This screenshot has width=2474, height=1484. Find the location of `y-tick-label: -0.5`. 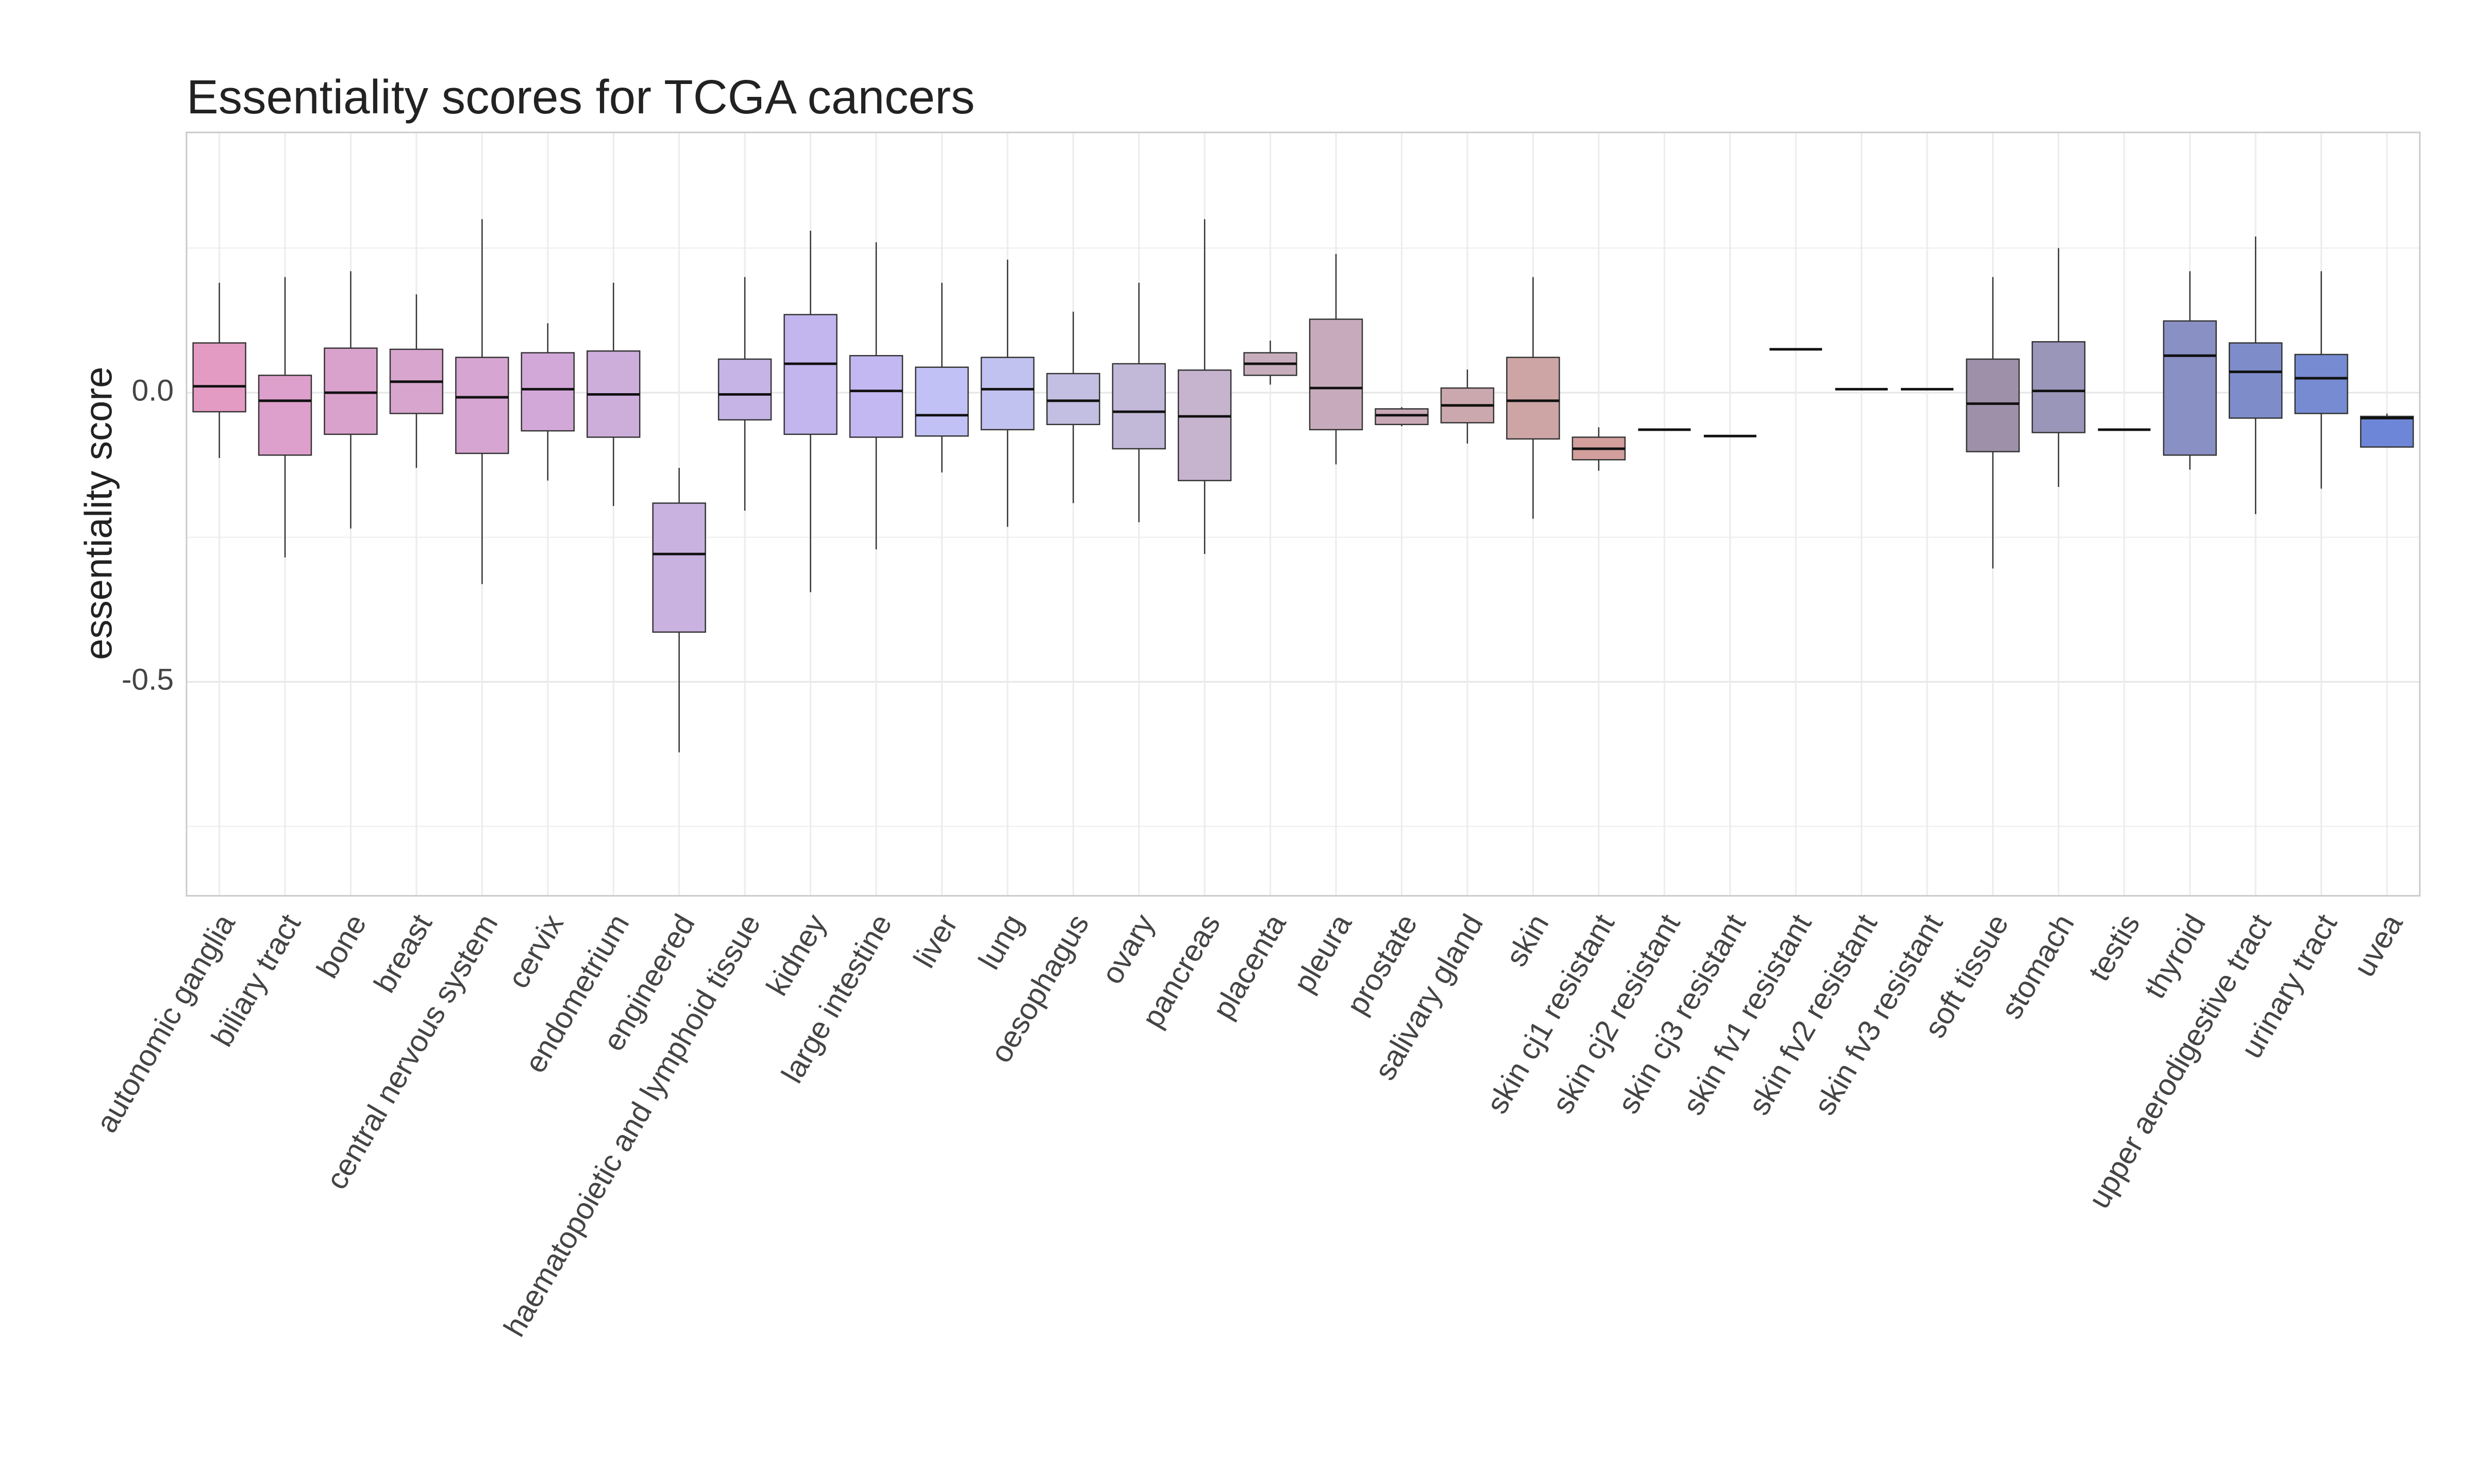

y-tick-label: -0.5 is located at coordinates (148, 680).